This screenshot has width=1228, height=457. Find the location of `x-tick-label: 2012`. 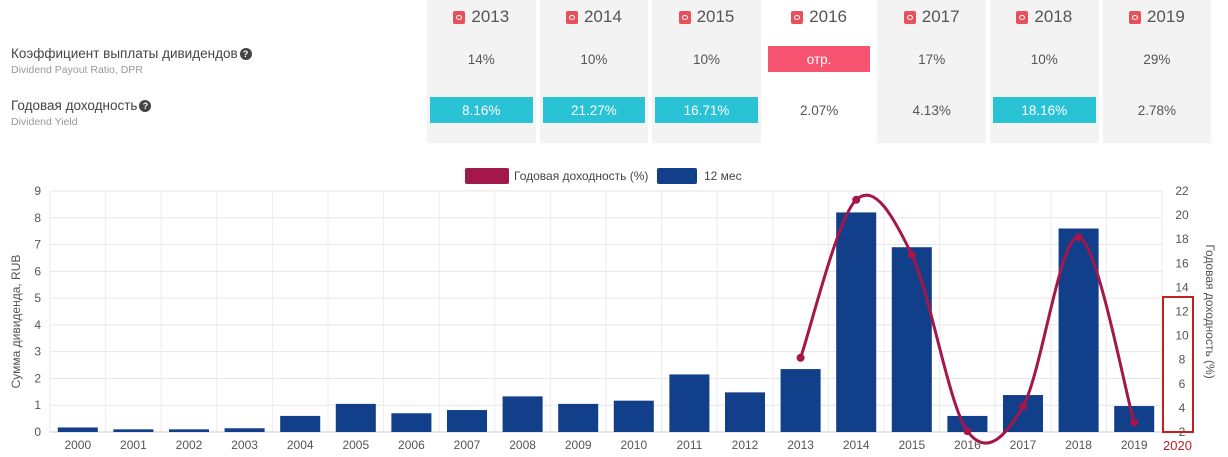

x-tick-label: 2012 is located at coordinates (745, 445).